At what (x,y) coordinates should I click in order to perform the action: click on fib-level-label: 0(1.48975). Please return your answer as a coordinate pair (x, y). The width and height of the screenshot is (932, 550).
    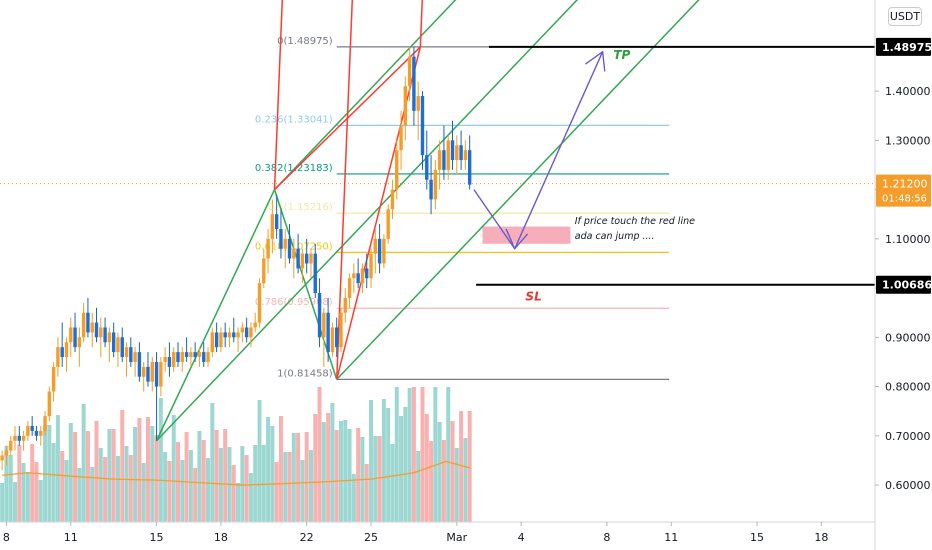
    Looking at the image, I should click on (305, 41).